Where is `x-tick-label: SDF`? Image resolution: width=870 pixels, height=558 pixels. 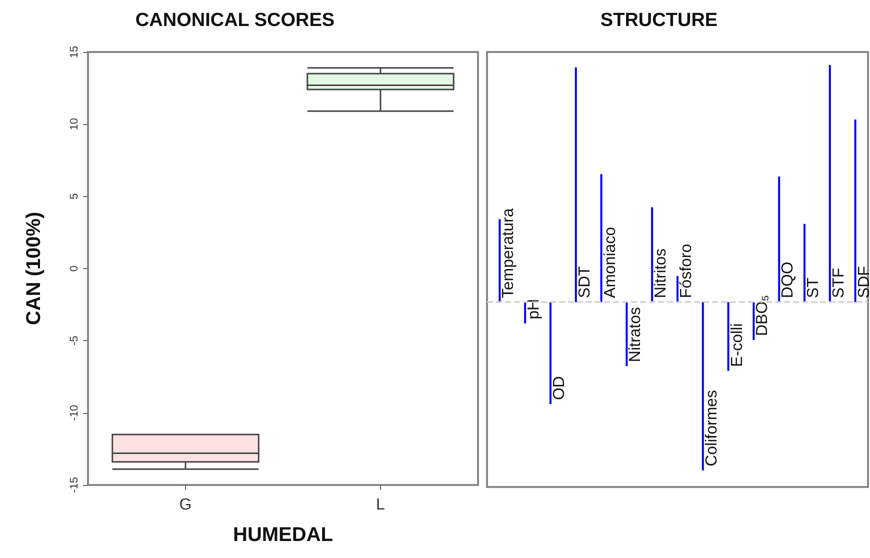 x-tick-label: SDF is located at coordinates (863, 282).